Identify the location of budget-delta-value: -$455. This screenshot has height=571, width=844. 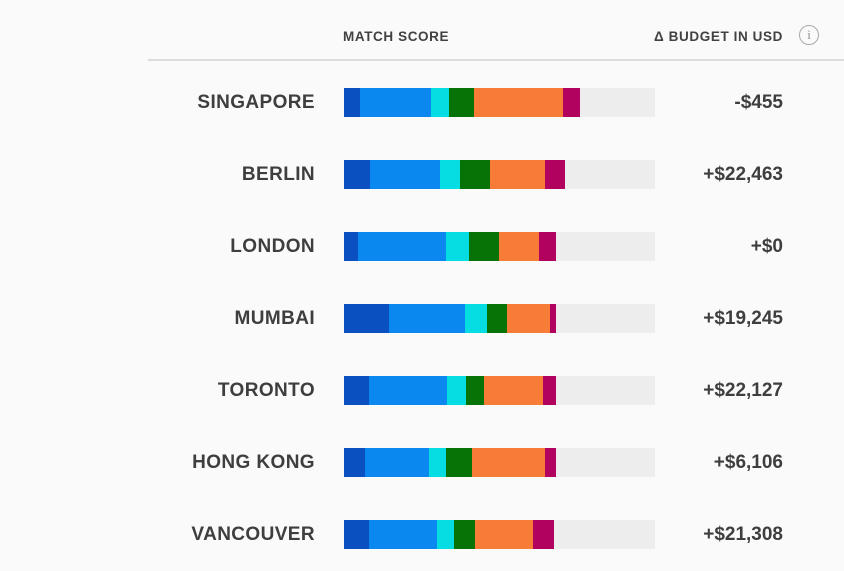
(758, 102).